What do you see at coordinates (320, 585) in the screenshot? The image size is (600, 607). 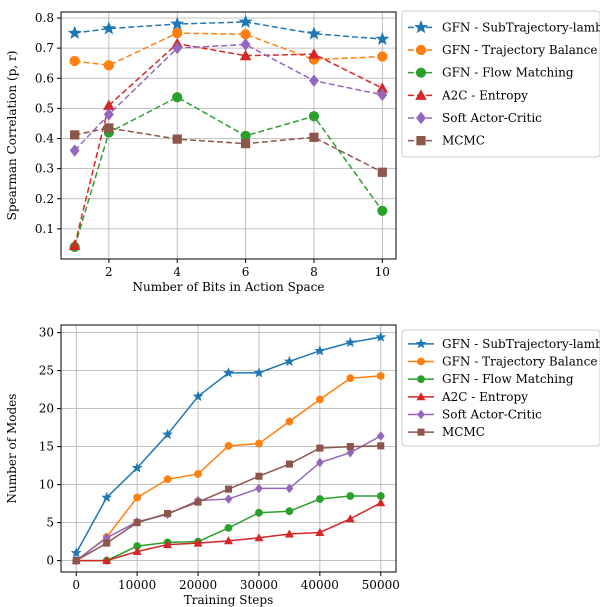 I see `x-tick-label: 40000` at bounding box center [320, 585].